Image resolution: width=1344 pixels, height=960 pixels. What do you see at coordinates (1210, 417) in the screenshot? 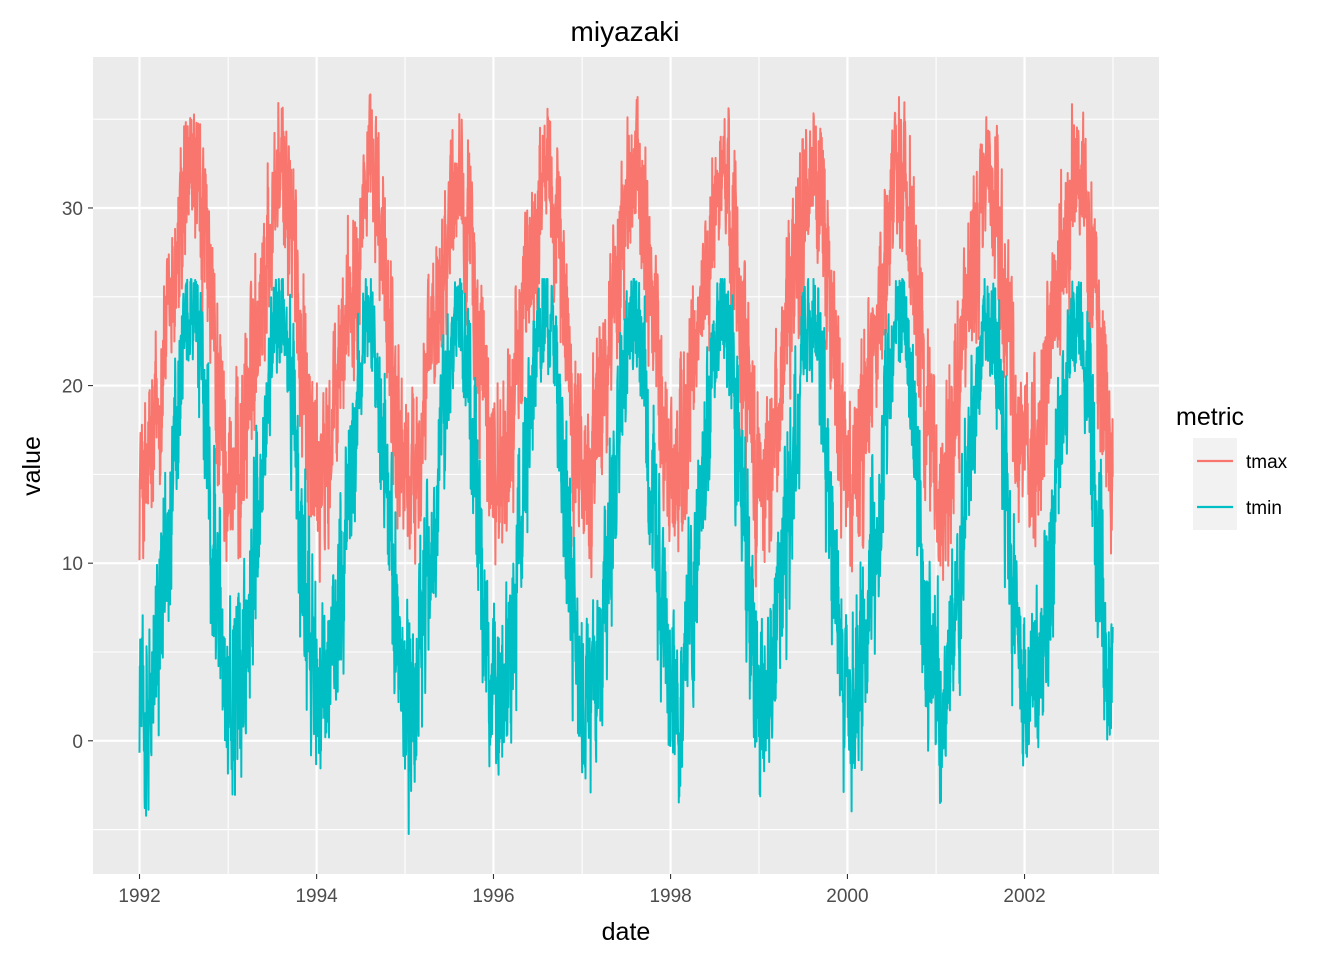
I see `legend-title: metric` at bounding box center [1210, 417].